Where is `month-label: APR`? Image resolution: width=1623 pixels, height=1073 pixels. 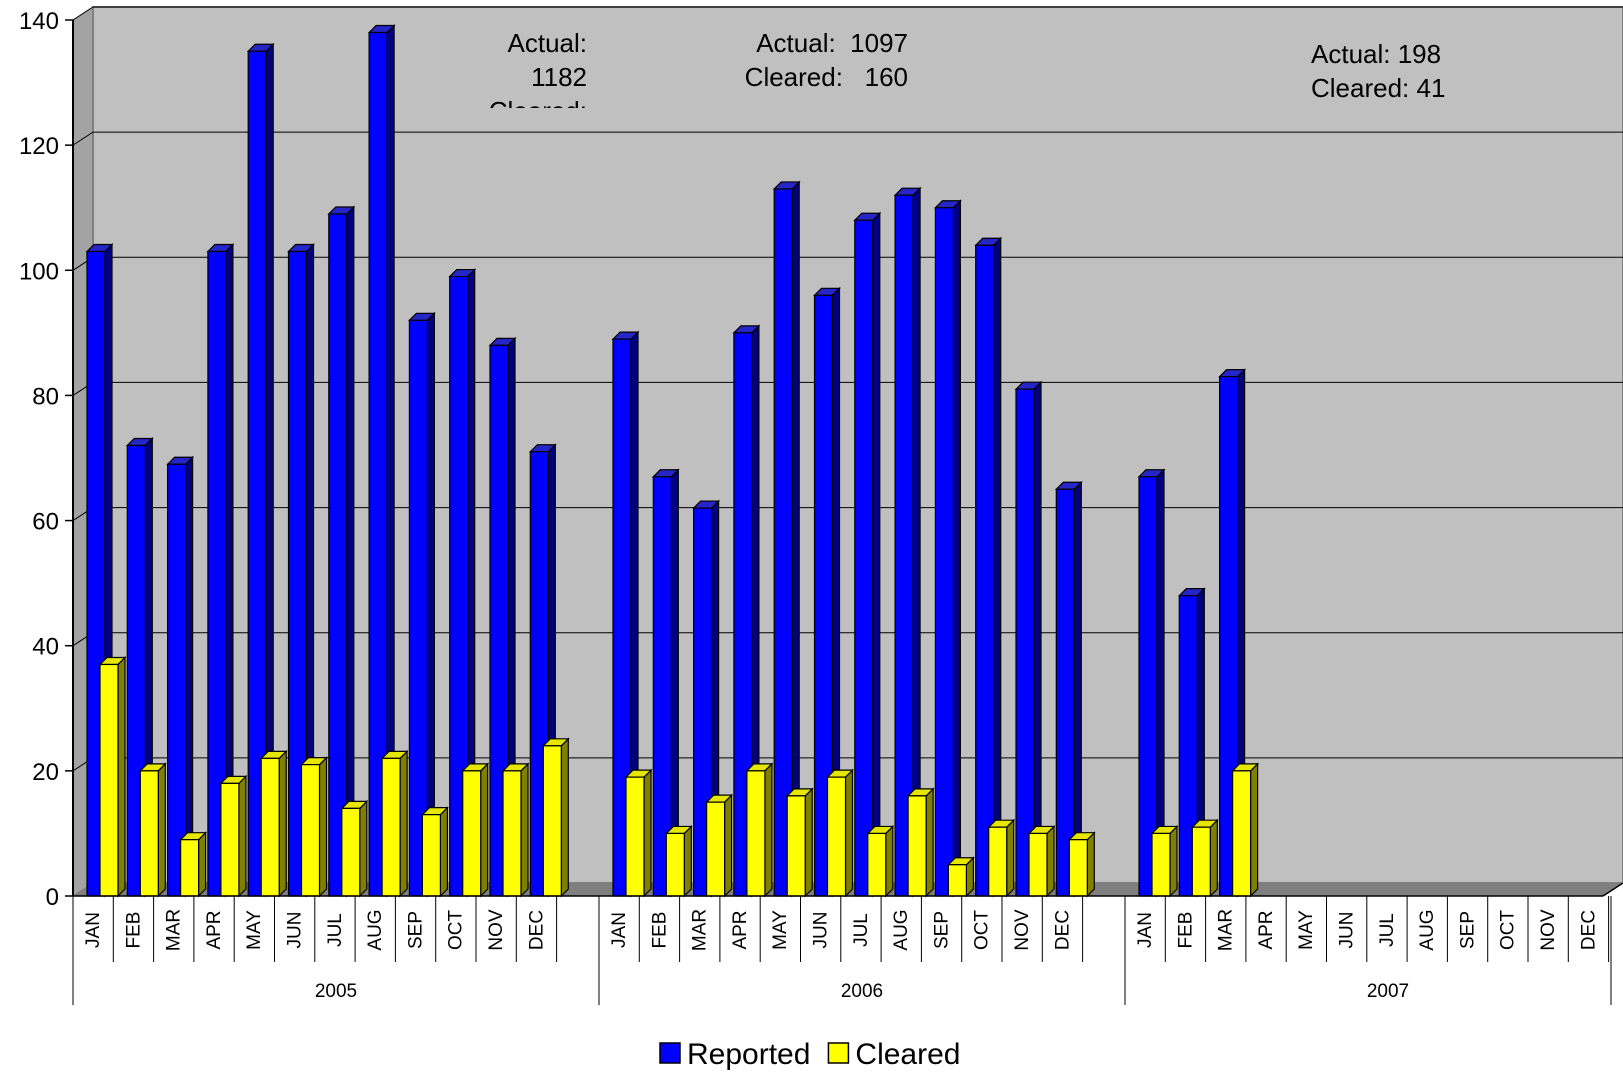 month-label: APR is located at coordinates (1266, 929).